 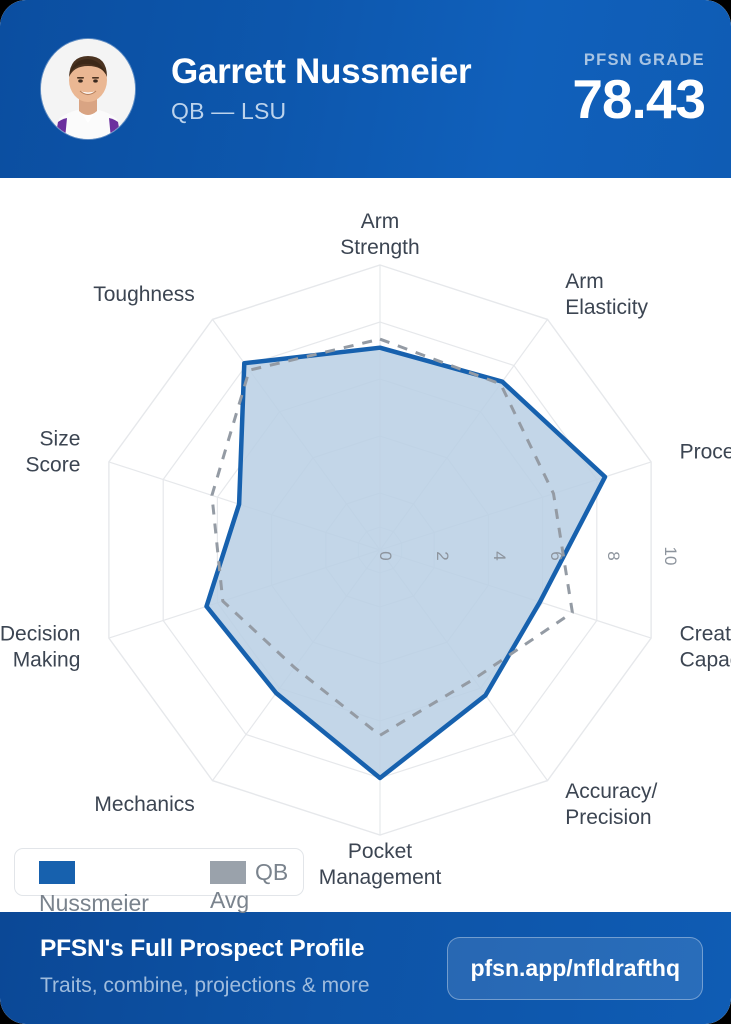 What do you see at coordinates (442, 555) in the screenshot?
I see `svg-text: 2` at bounding box center [442, 555].